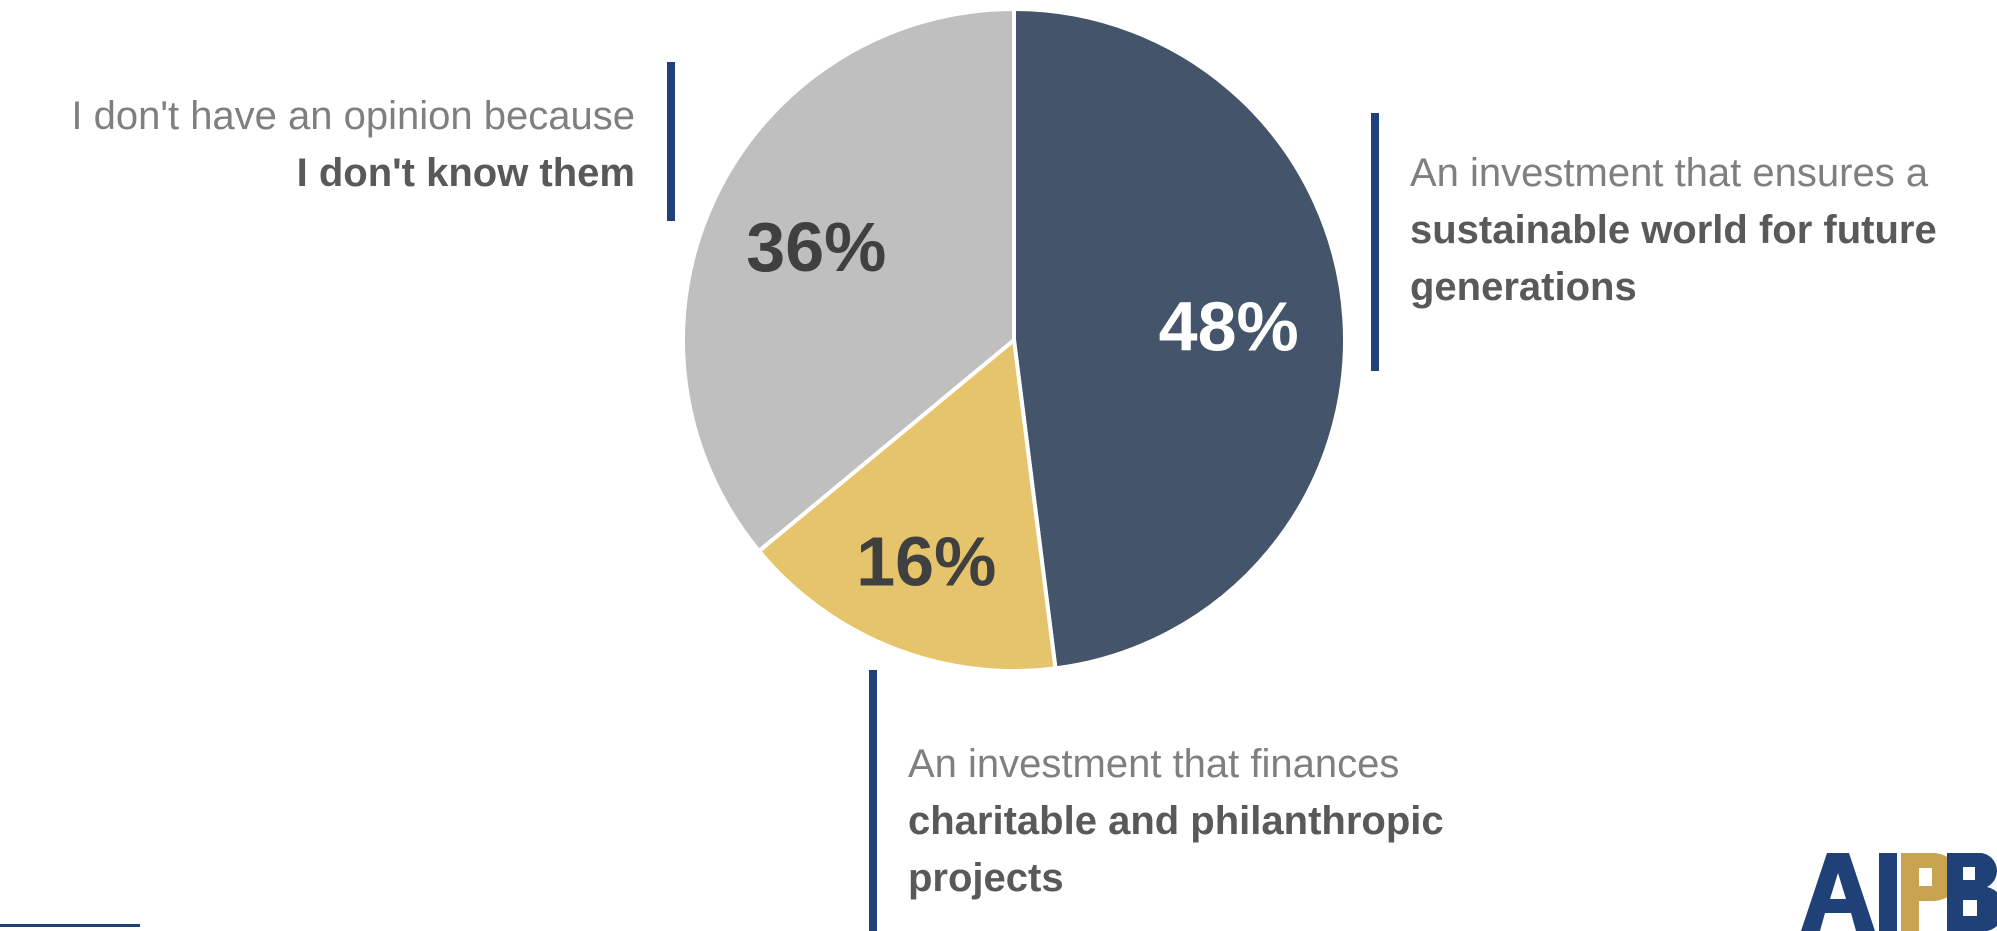 The height and width of the screenshot is (931, 1997). What do you see at coordinates (1176, 849) in the screenshot?
I see `callout-bottom-bold: charitable and philanthropic projects` at bounding box center [1176, 849].